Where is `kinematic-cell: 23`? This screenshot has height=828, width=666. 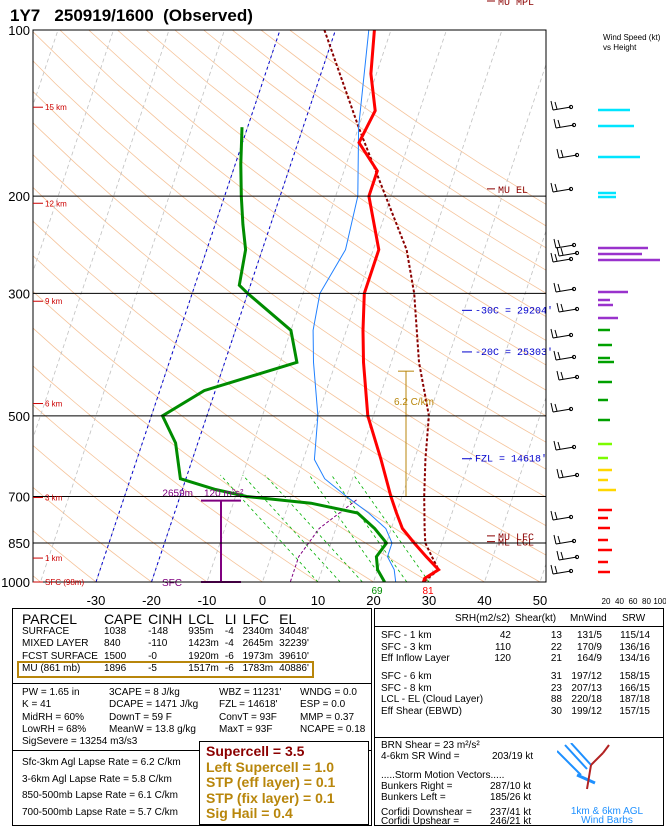
kinematic-cell: 23 is located at coordinates (556, 688).